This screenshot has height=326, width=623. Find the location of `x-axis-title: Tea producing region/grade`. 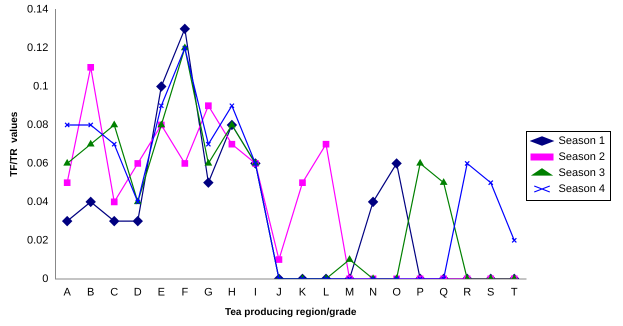

x-axis-title: Tea producing region/grade is located at coordinates (290, 312).